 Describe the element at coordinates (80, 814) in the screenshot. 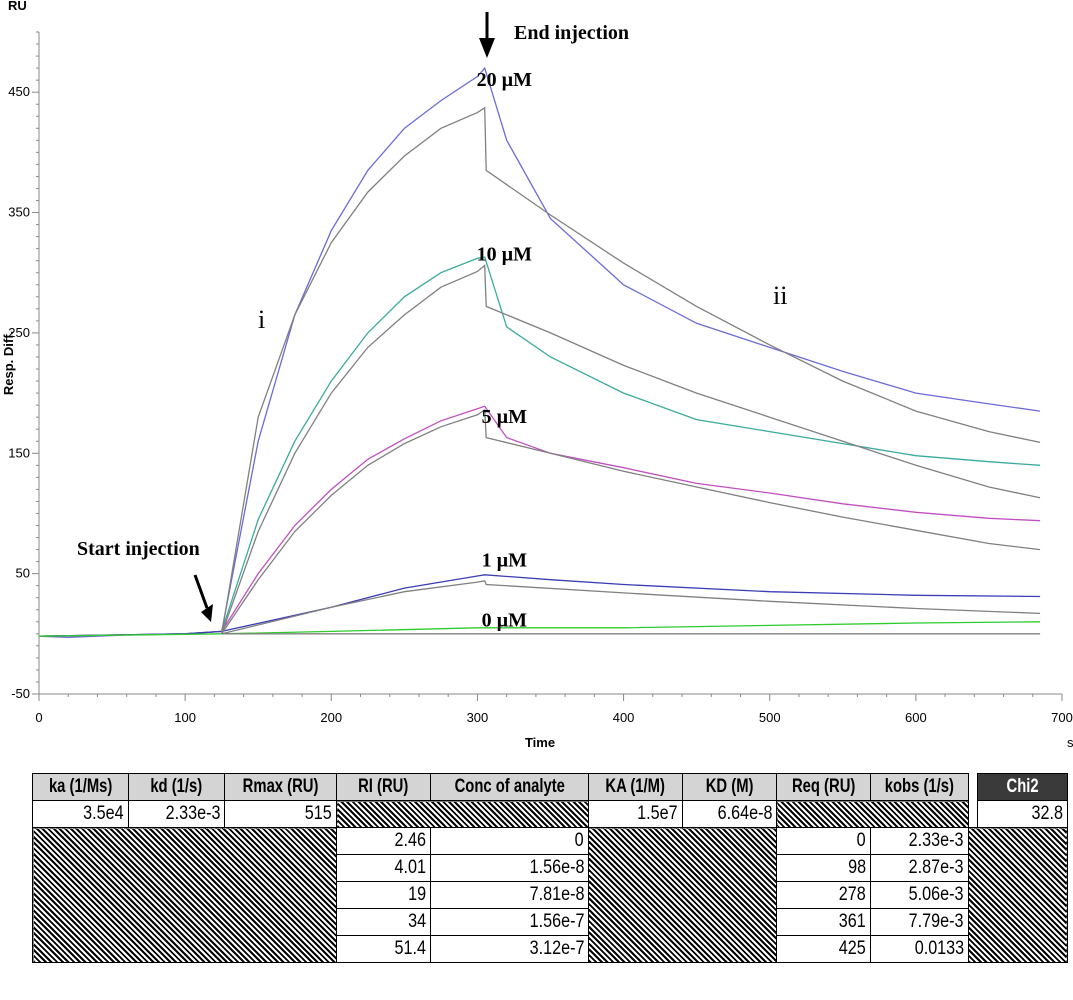

I see `cell-ka: 3.5e4` at that location.